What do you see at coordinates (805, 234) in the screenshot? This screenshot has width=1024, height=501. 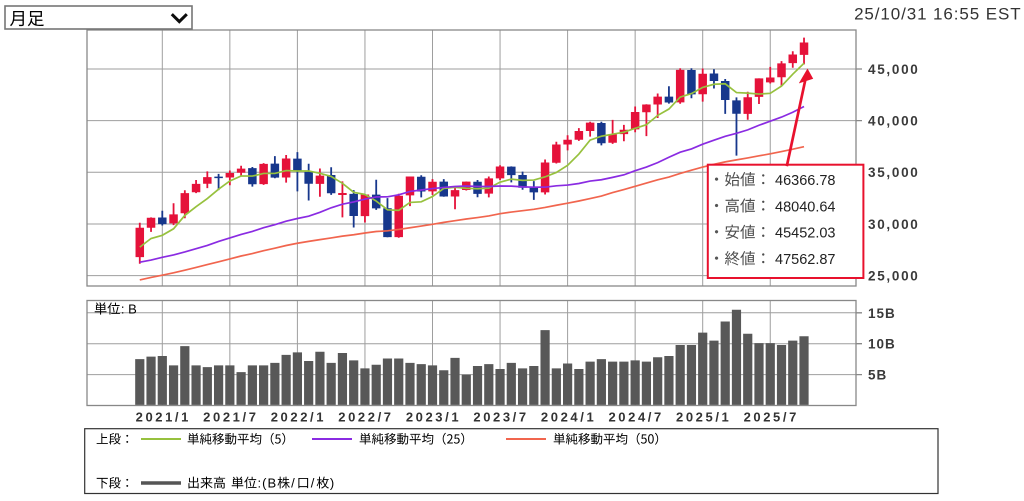 I see `svg-text: 45452.03` at bounding box center [805, 234].